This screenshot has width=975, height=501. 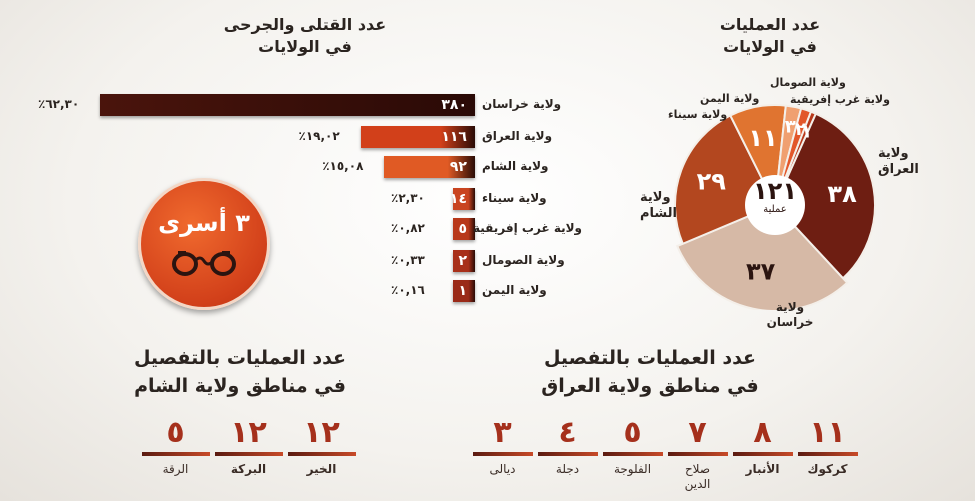 I want to click on detail-cell: ٥ الرقة, so click(x=175, y=446).